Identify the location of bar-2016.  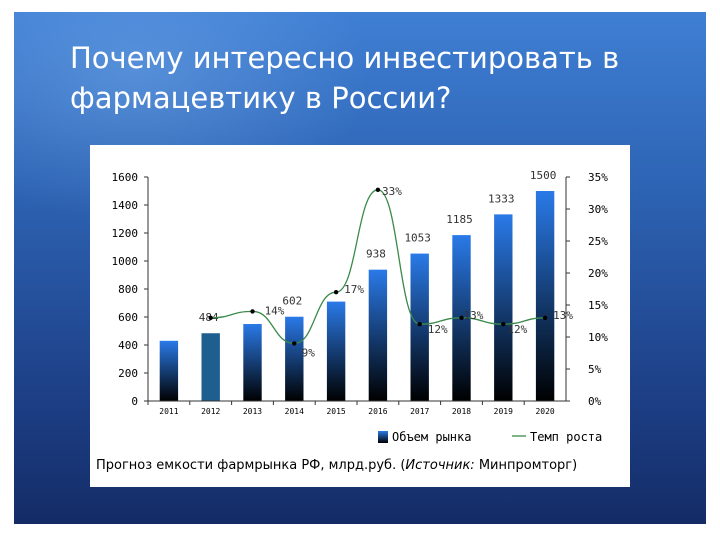
(378, 335).